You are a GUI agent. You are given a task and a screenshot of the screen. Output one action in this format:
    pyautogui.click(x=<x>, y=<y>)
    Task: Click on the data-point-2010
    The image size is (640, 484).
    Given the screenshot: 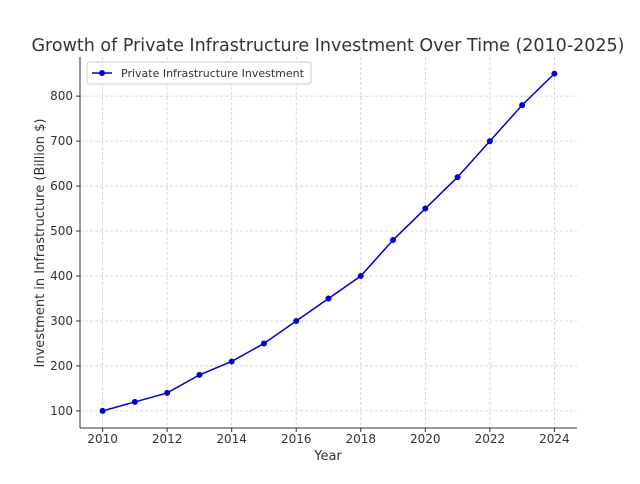 What is the action you would take?
    pyautogui.click(x=102, y=410)
    